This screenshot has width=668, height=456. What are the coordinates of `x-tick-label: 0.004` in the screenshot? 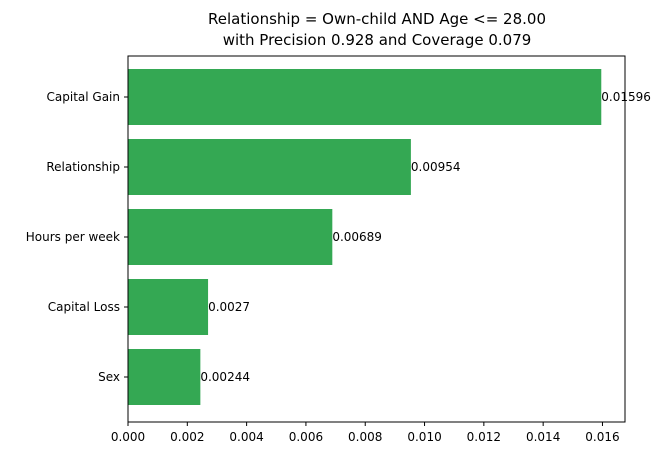 It's located at (246, 437).